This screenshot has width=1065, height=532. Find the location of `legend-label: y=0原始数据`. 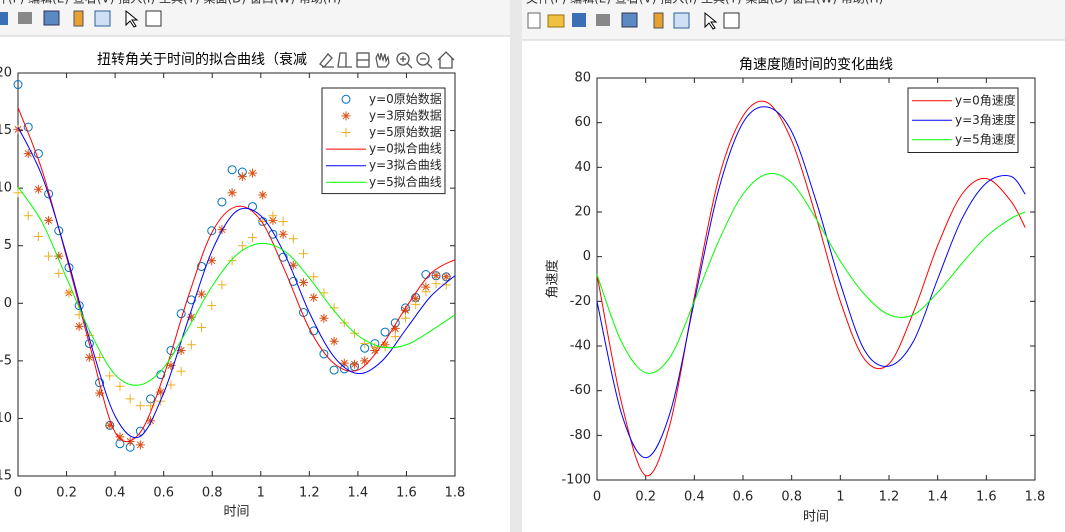

legend-label: y=0原始数据 is located at coordinates (405, 98).